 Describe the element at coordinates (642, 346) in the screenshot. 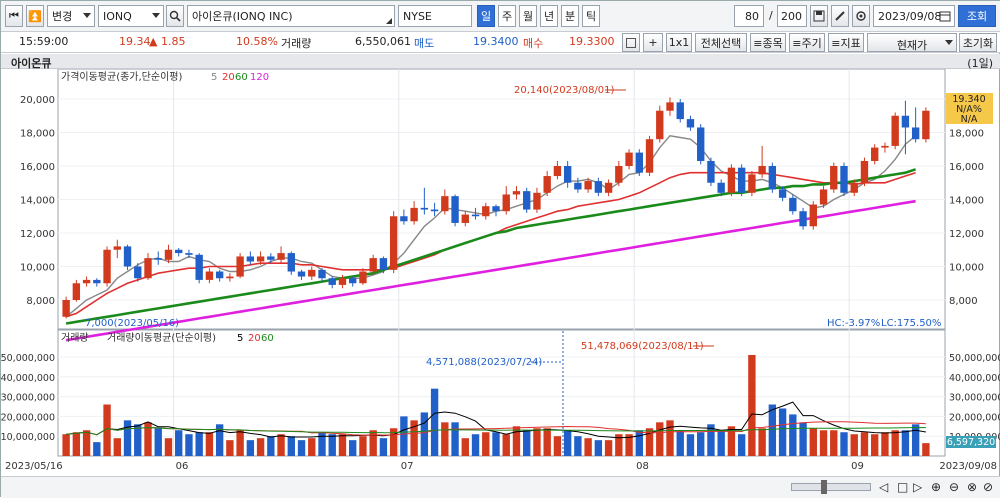

I see `max-volume-label: 51,478,069(2023/08/11)` at that location.